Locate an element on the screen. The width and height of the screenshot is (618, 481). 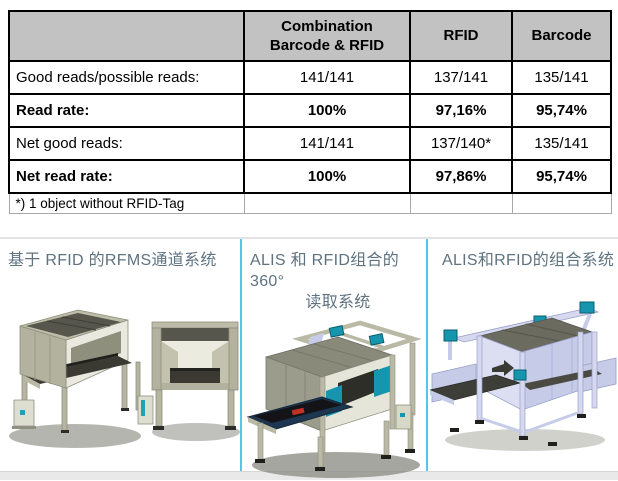
panel-caption: ALIS 和 RFID组合的 360° 读取系统 is located at coordinates (334, 276).